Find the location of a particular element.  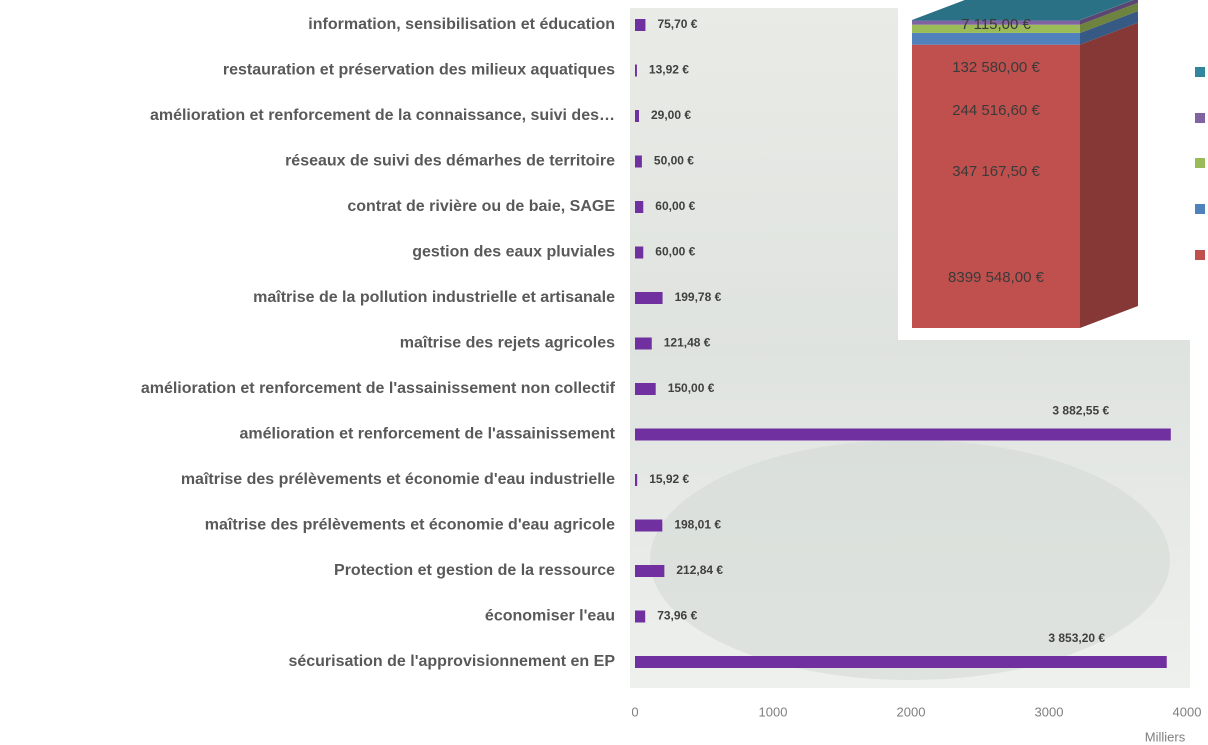

category-label: Protection et gestion de la ressource is located at coordinates (474, 570).